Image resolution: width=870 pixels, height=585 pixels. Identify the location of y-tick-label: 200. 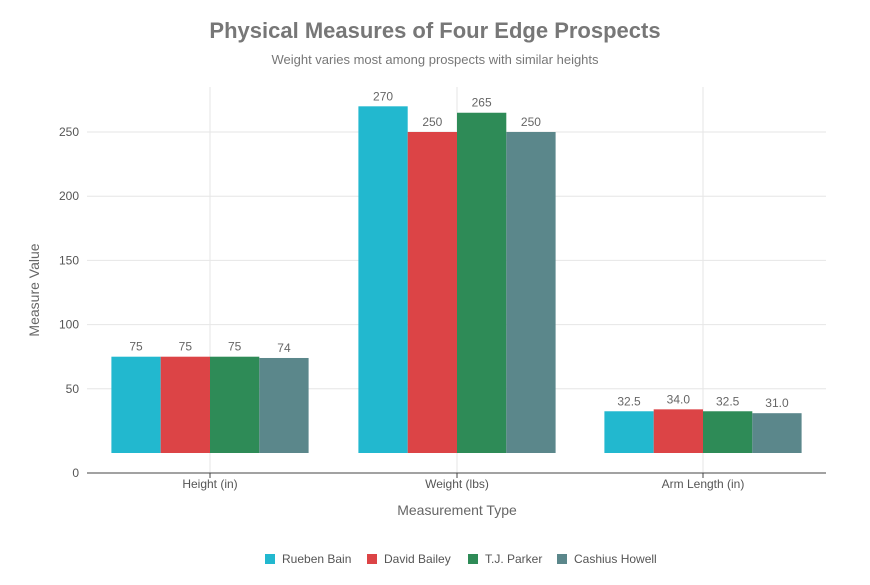
(69, 196).